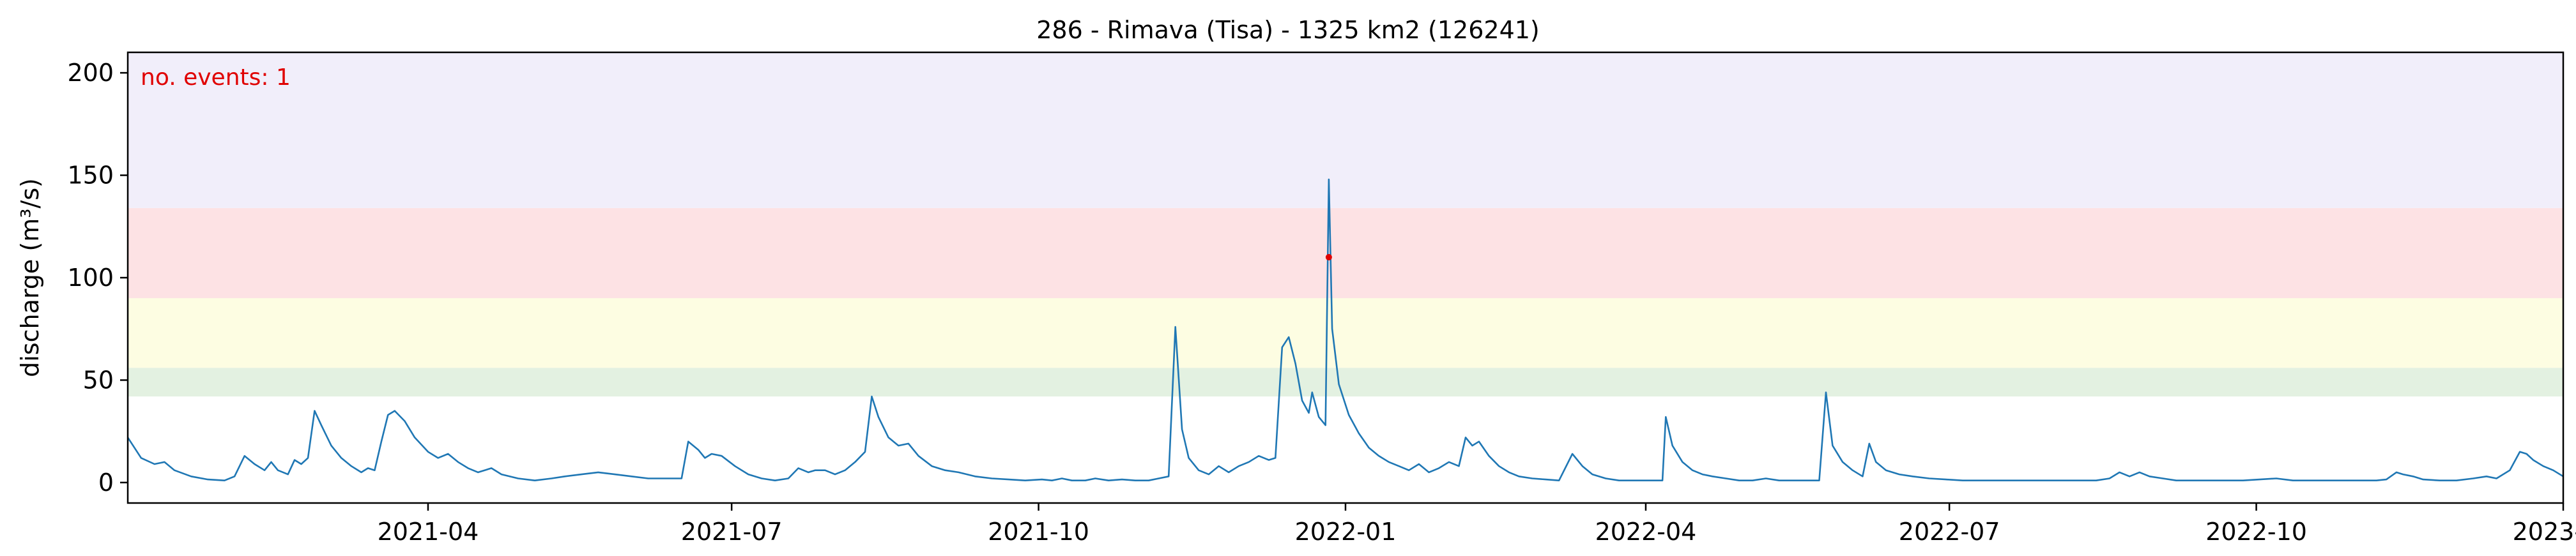 The image size is (2576, 556). What do you see at coordinates (90, 73) in the screenshot?
I see `y-tick-label-200: 200` at bounding box center [90, 73].